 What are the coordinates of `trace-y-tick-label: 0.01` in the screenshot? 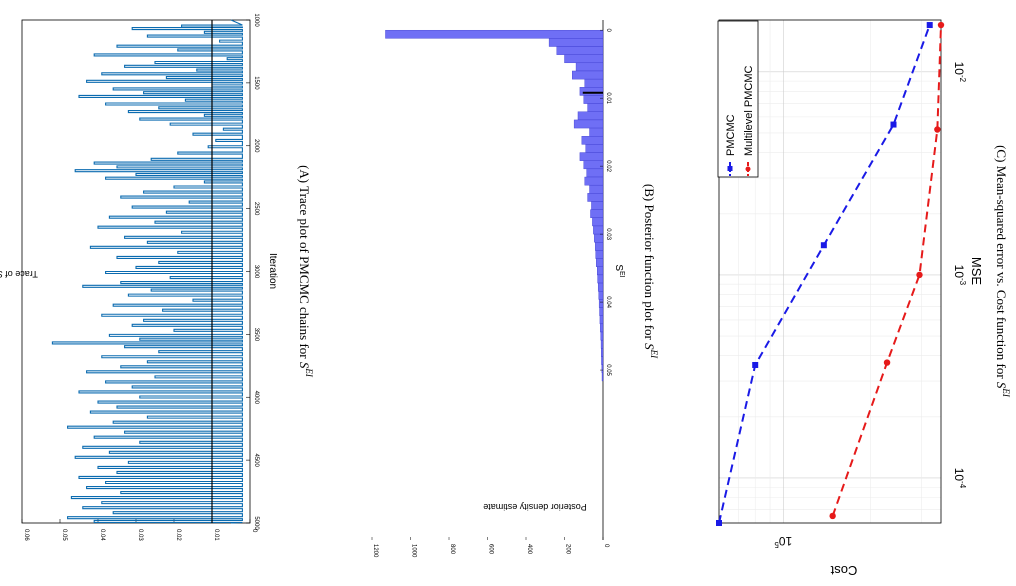 It's located at (216, 535).